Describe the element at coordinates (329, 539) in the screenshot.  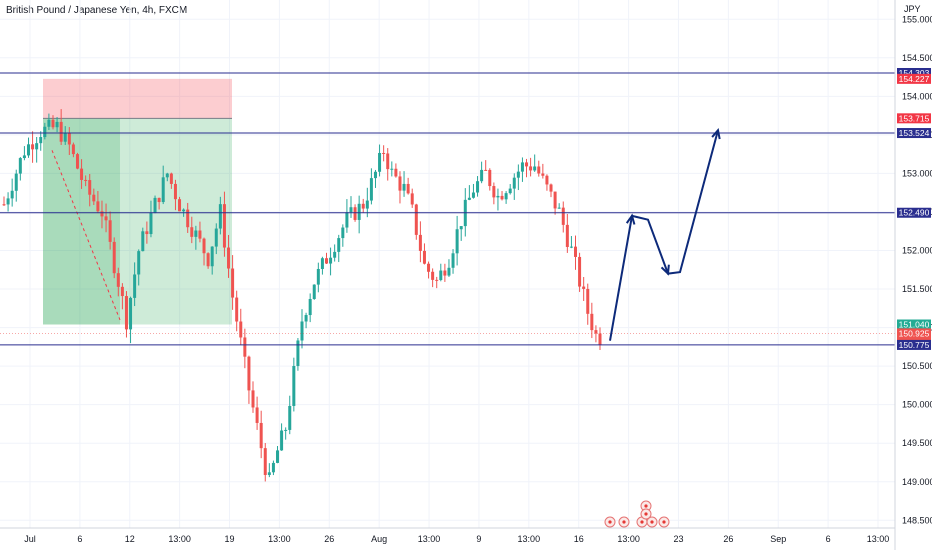
I see `x-tick-label: 26` at that location.